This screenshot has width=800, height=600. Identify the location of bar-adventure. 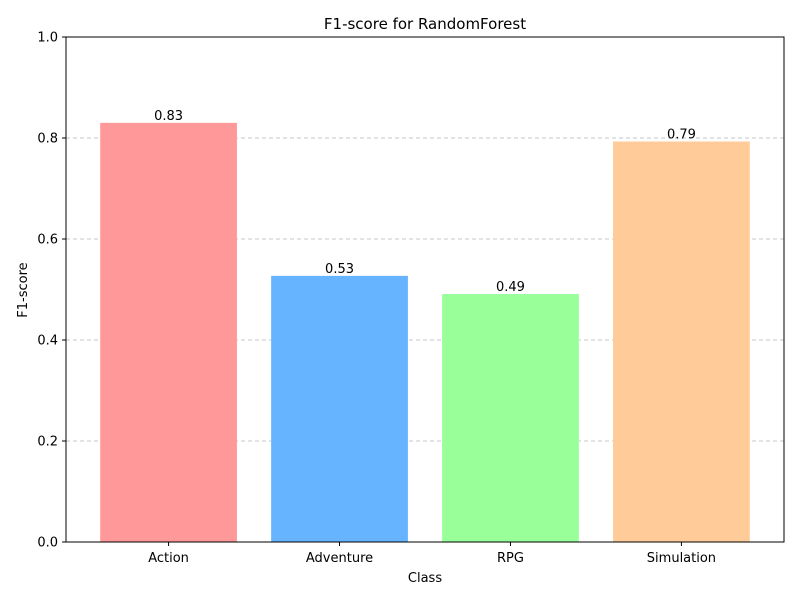
(339, 408).